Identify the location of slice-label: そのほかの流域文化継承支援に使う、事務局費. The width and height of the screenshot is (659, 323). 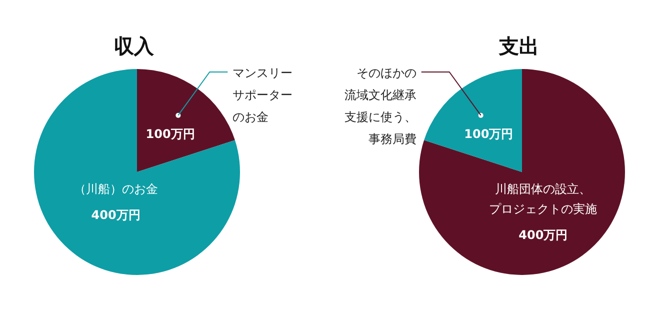
(380, 106).